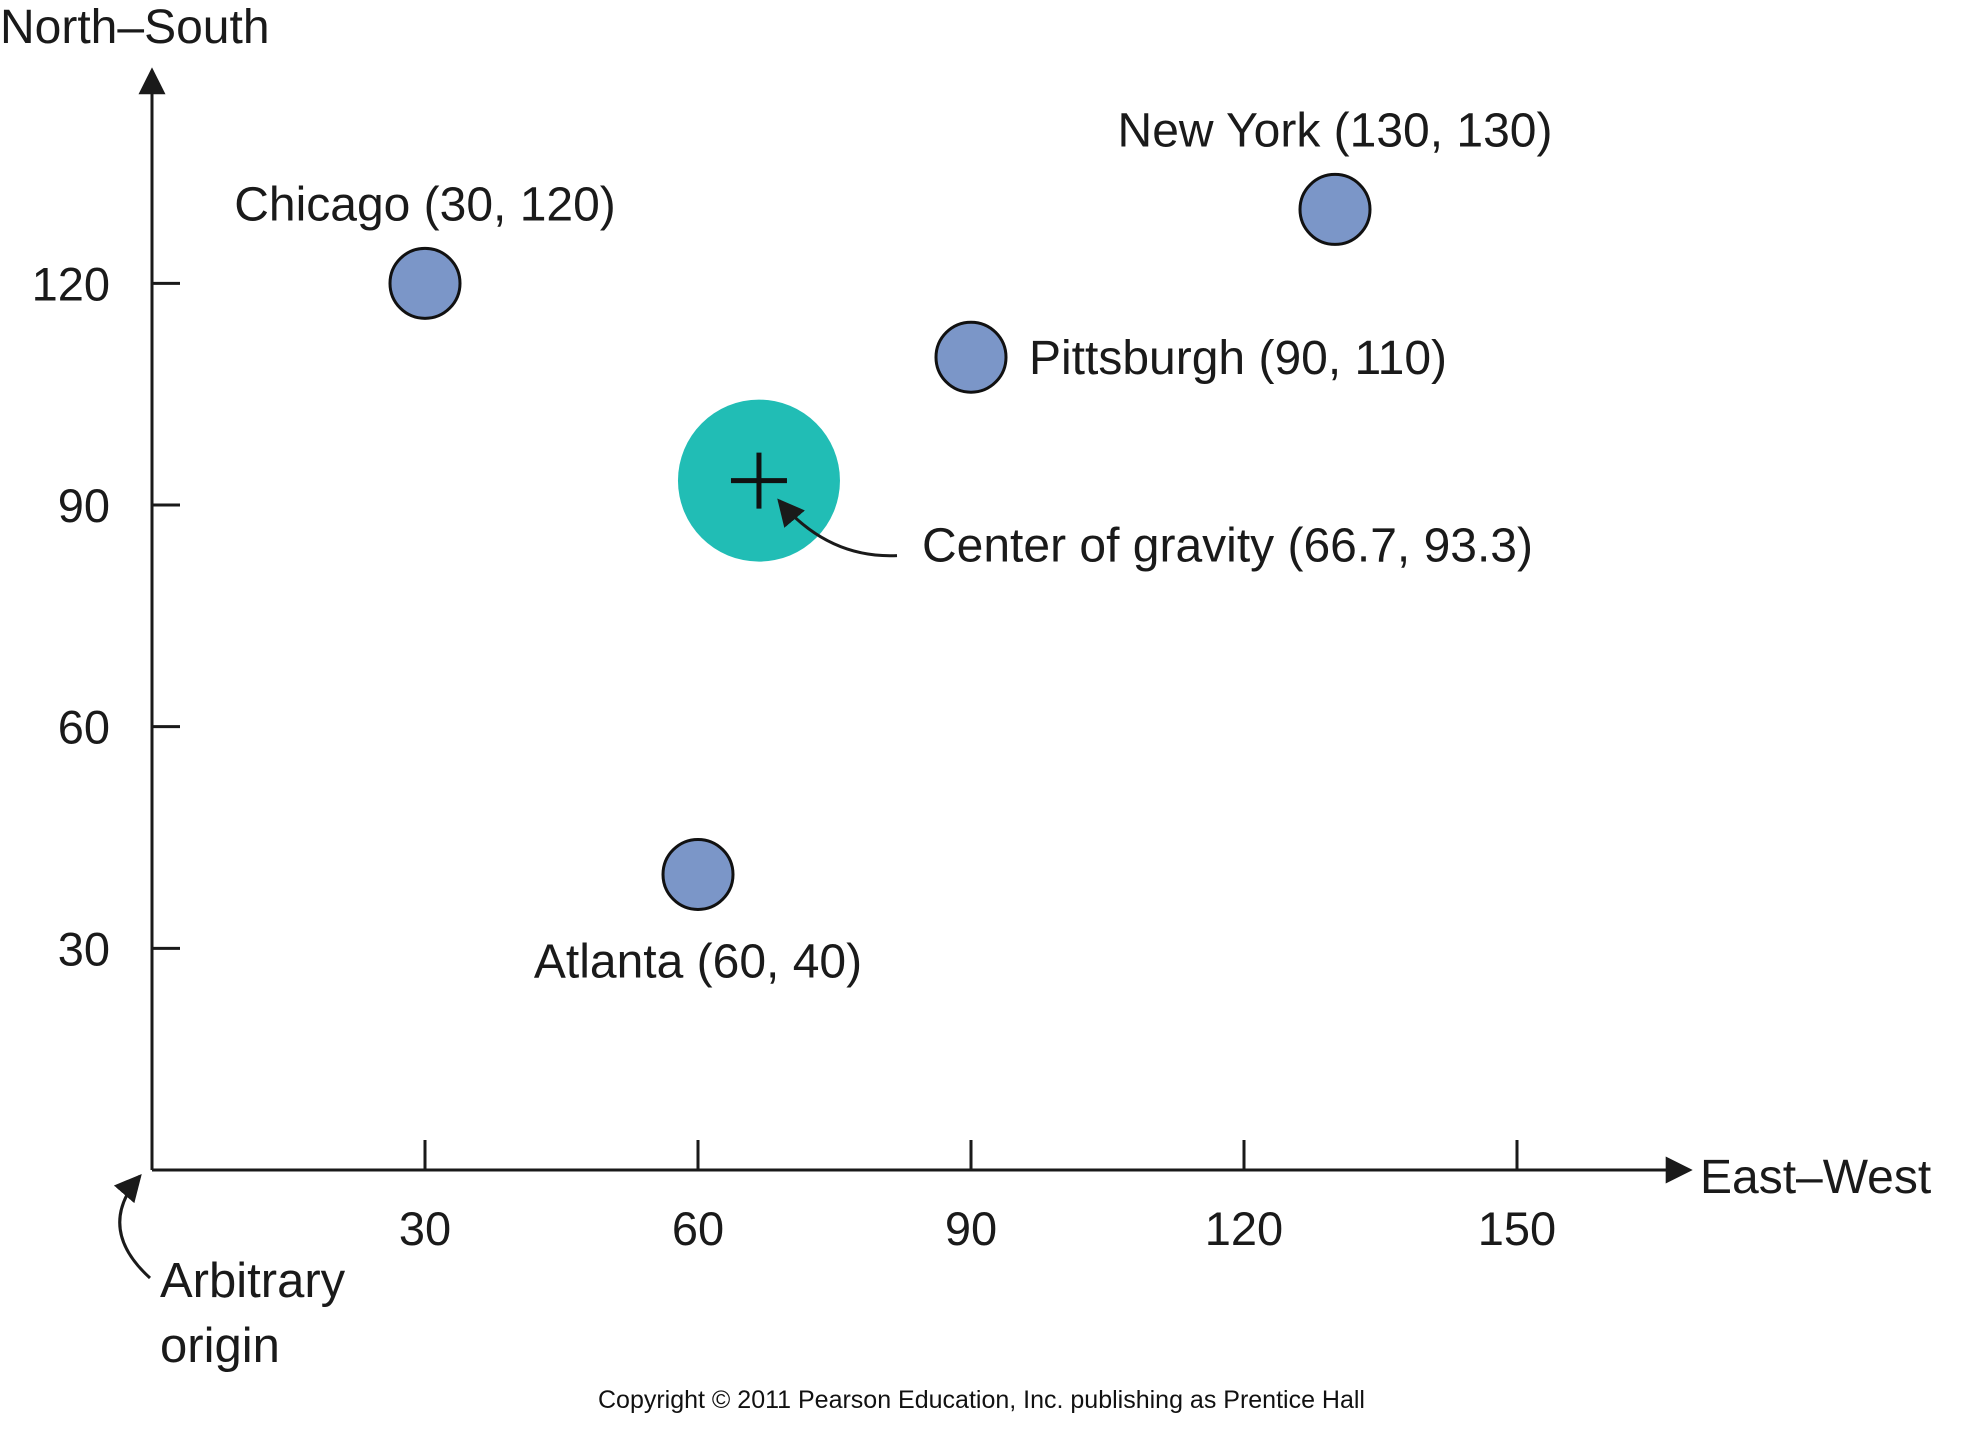  Describe the element at coordinates (1238, 358) in the screenshot. I see `point-label-pittsburgh: Pittsburgh (90, 110)` at that location.